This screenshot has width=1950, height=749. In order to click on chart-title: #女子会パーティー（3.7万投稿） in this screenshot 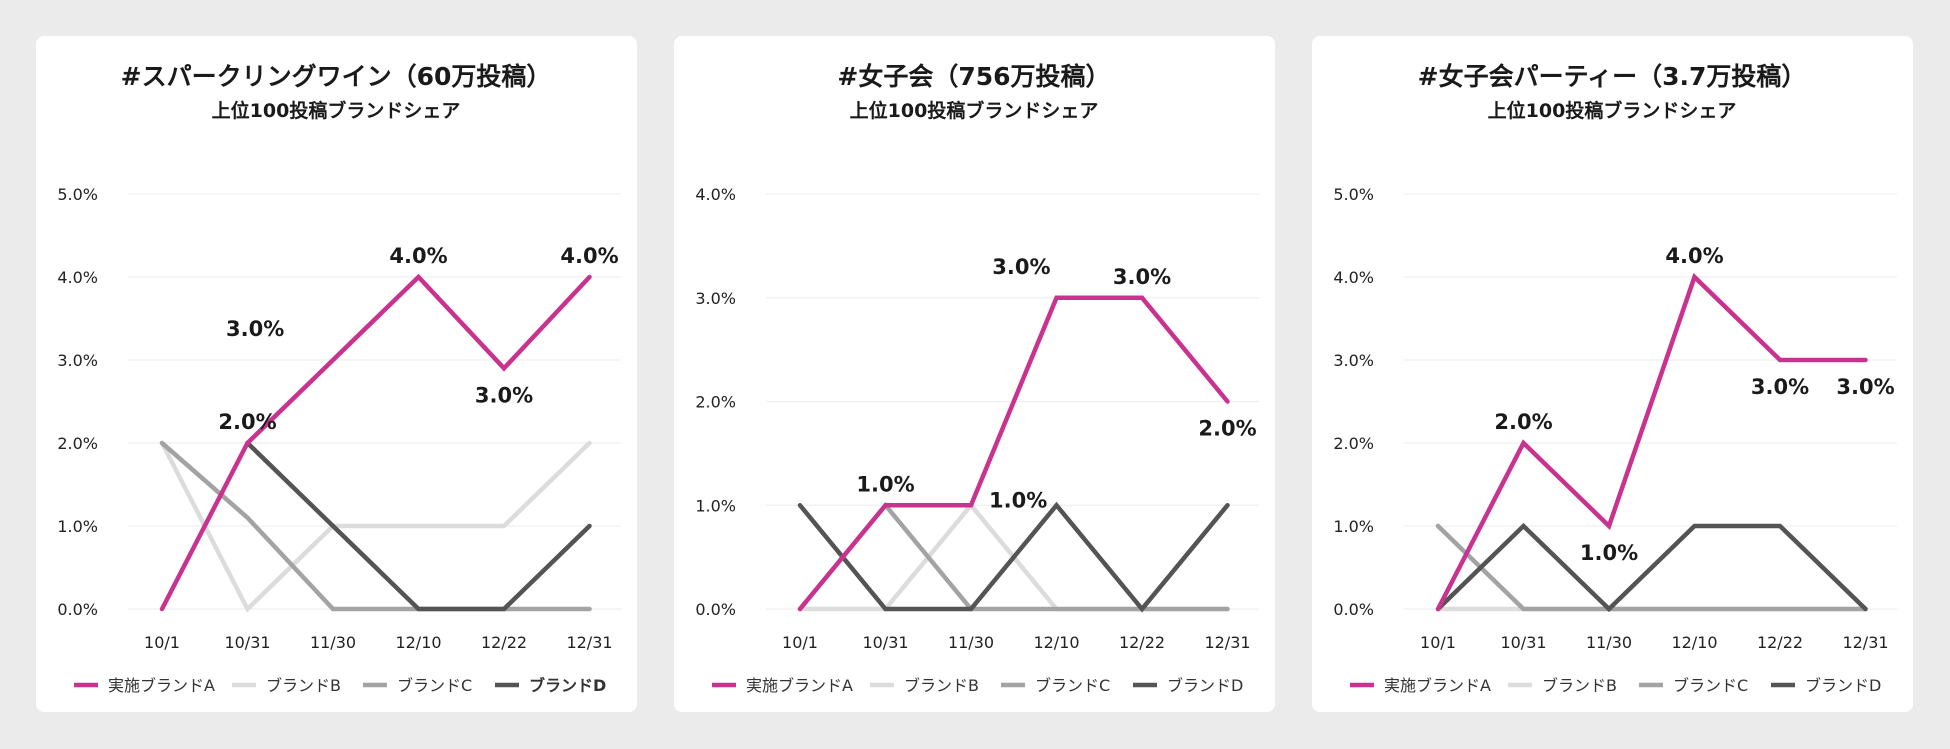, I will do `click(1612, 76)`.